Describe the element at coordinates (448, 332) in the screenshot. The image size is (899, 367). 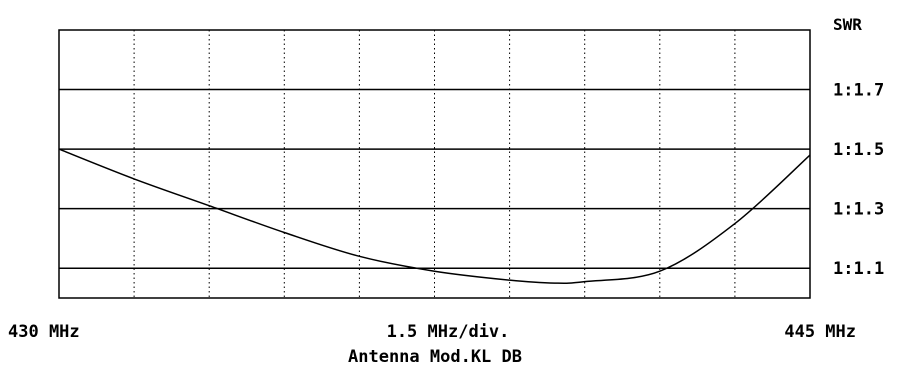
I see `x-division-label: 1.5 MHz/div.` at that location.